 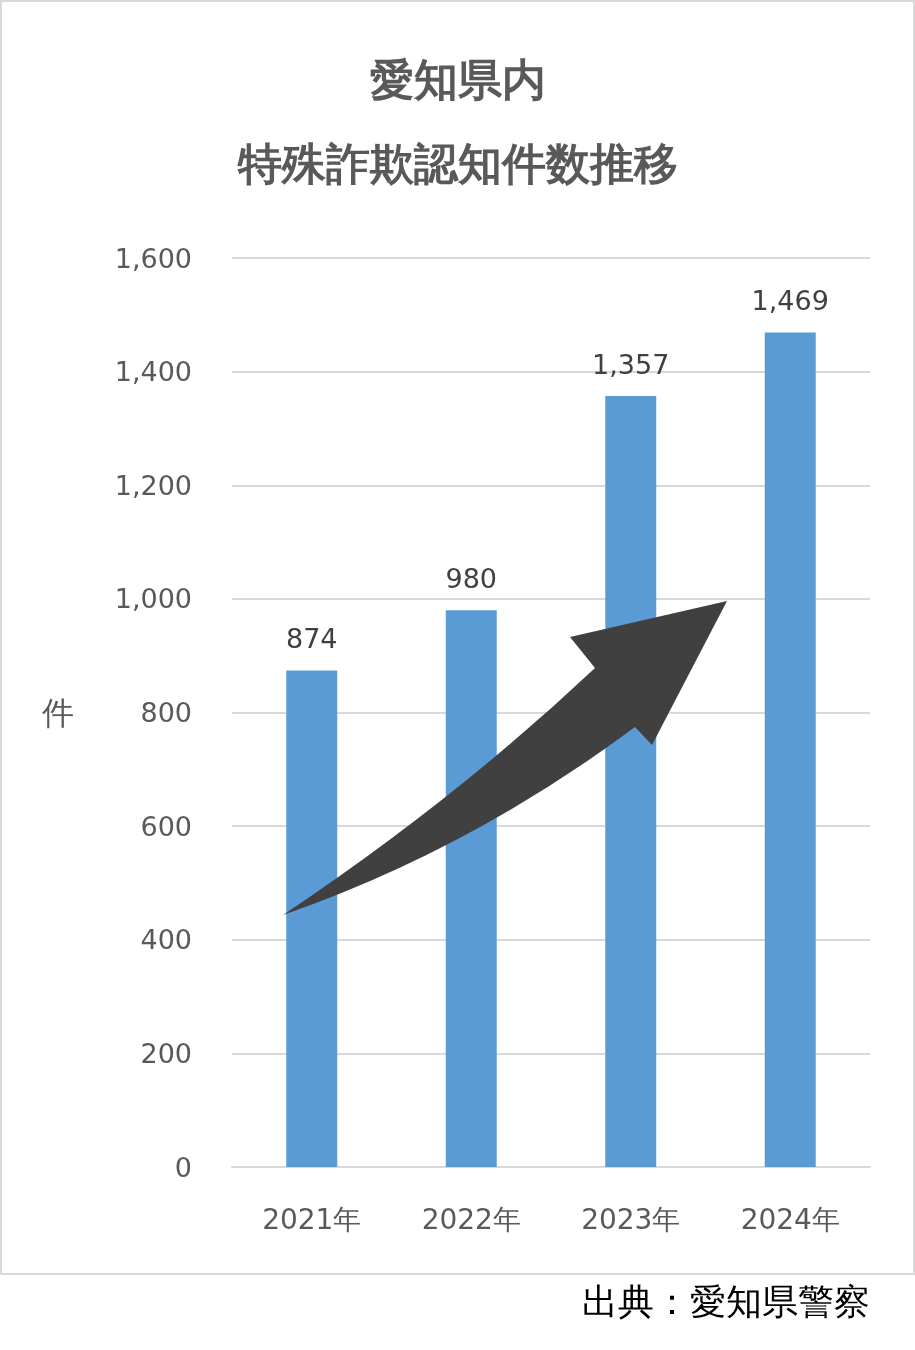 I want to click on y-tick-label: 400, so click(x=166, y=940).